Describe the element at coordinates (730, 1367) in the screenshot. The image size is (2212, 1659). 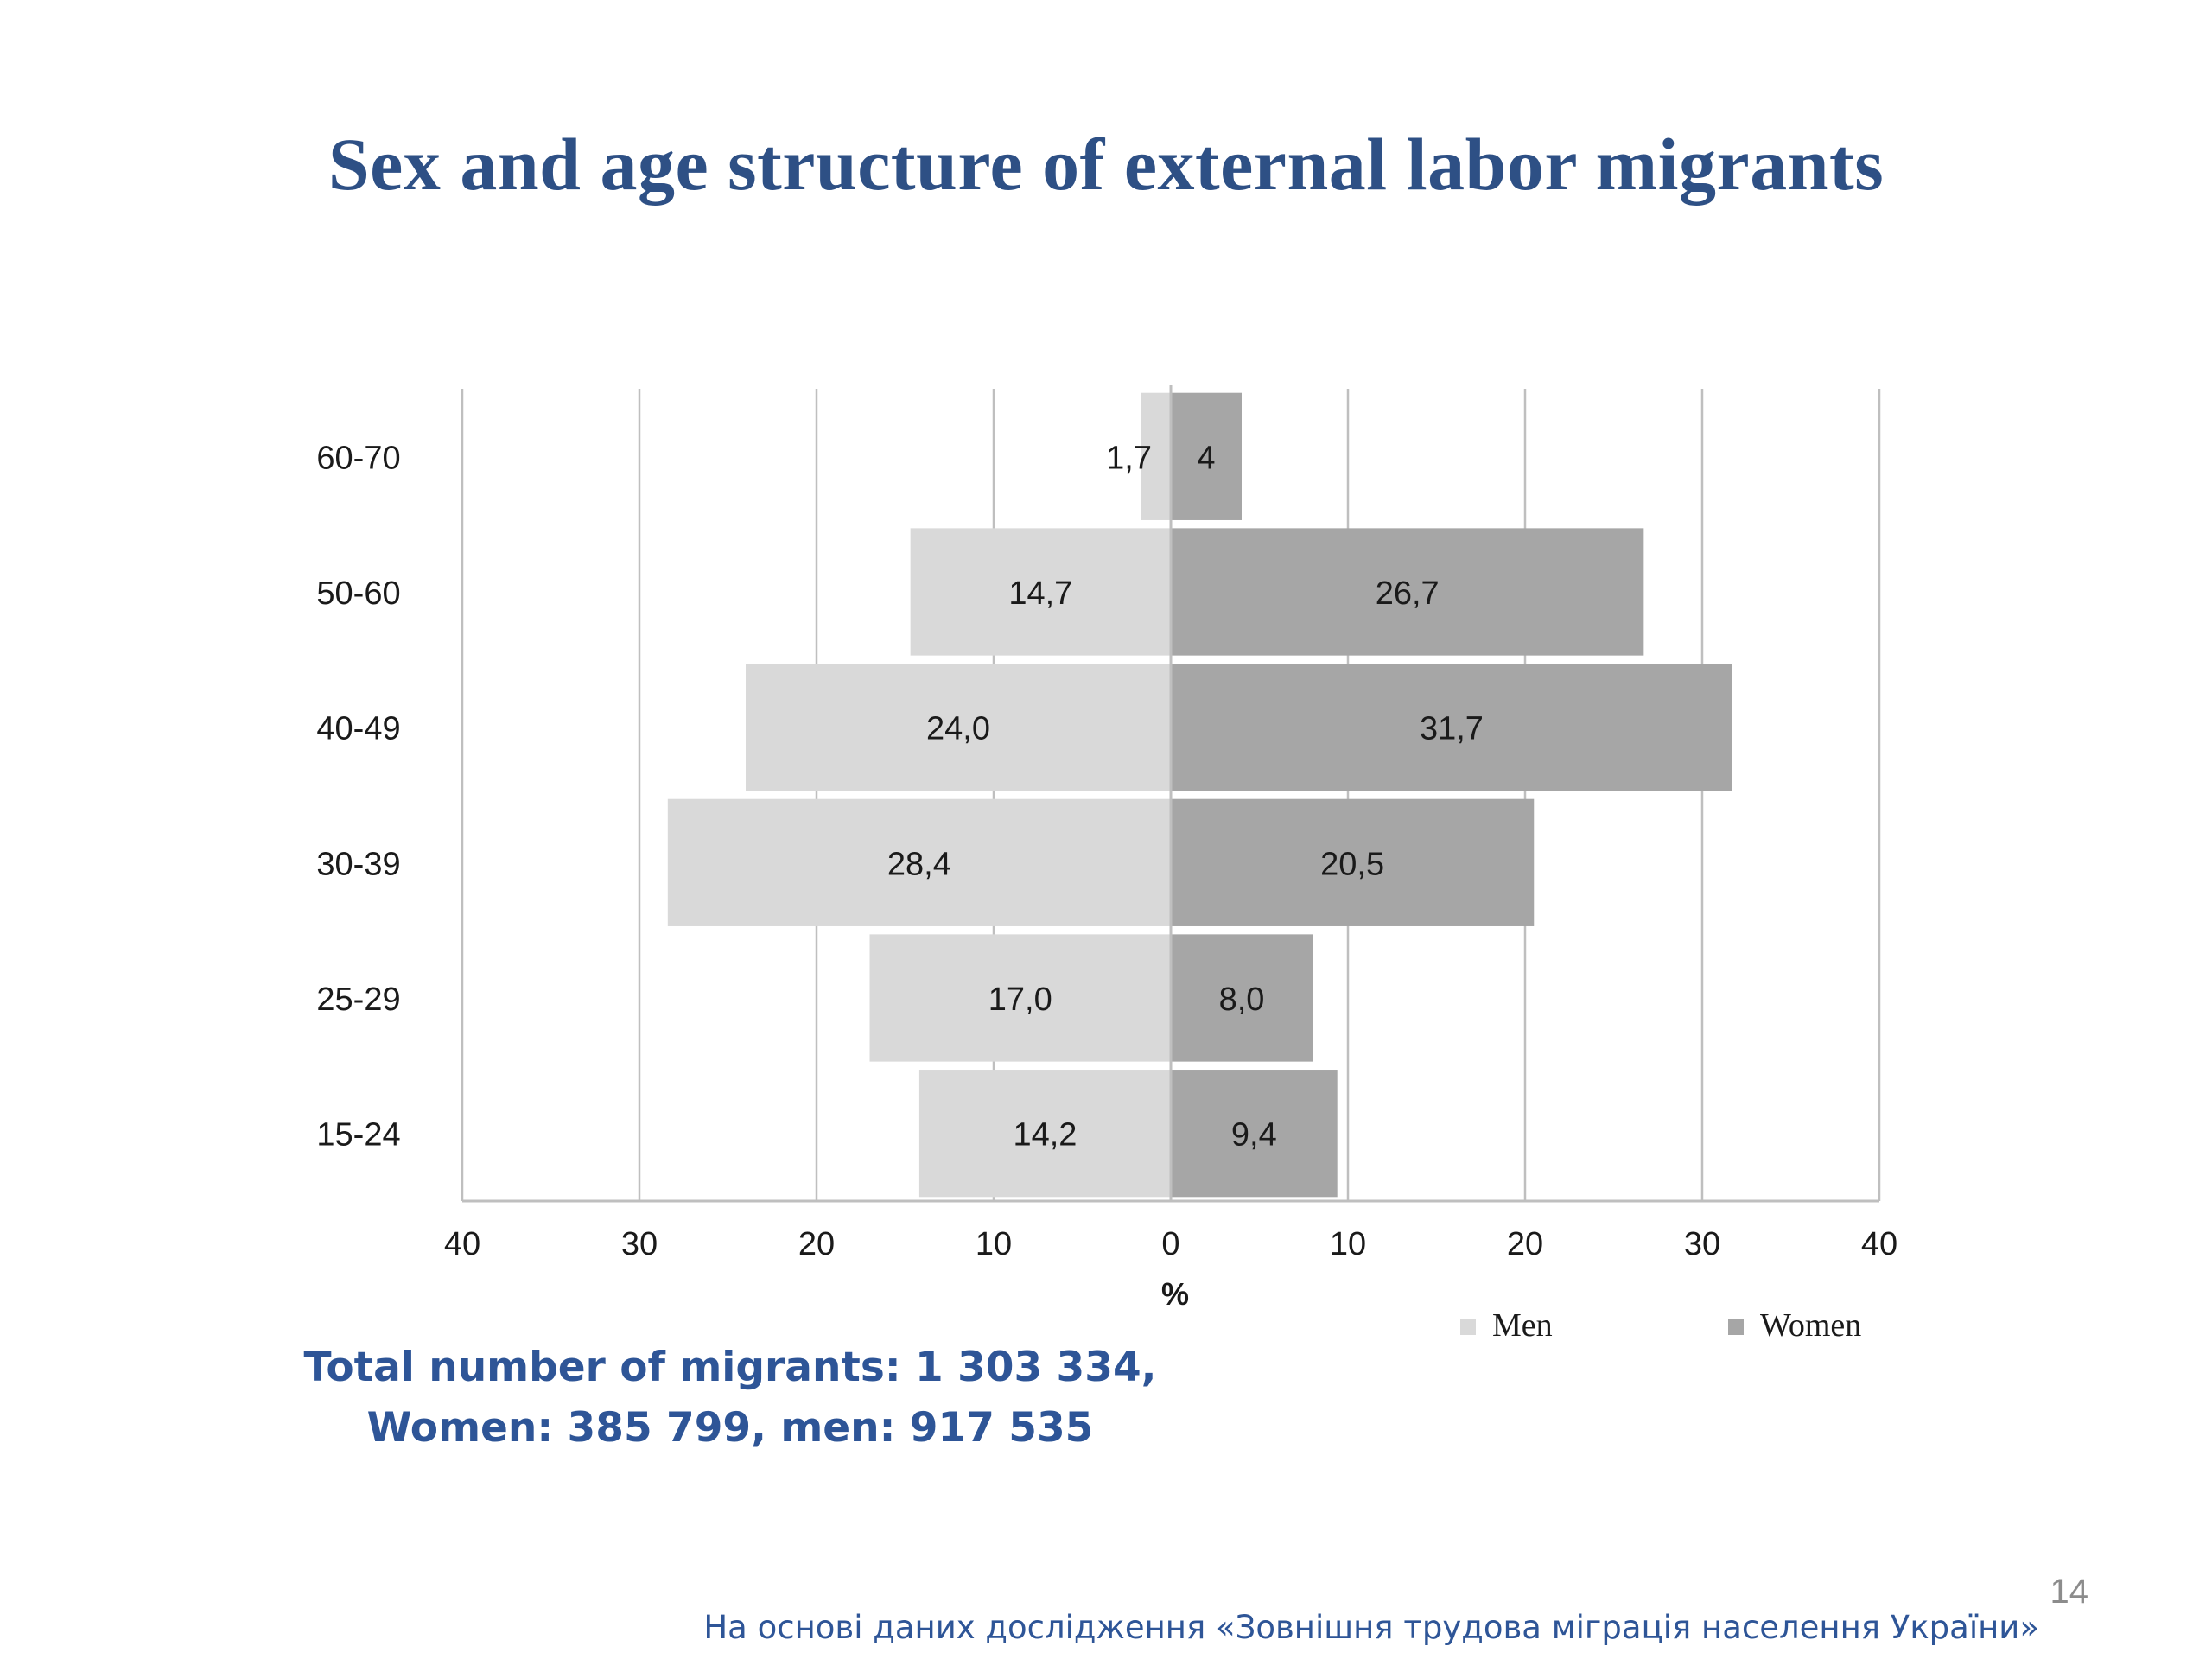
I see `total-migrants-line: Total number of migrants: 1 303 334,` at that location.